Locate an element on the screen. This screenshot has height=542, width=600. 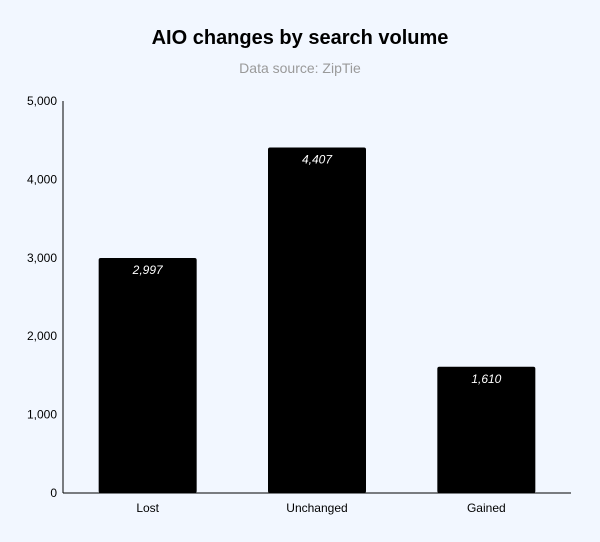
y-tick-label: 1,000 is located at coordinates (42, 415).